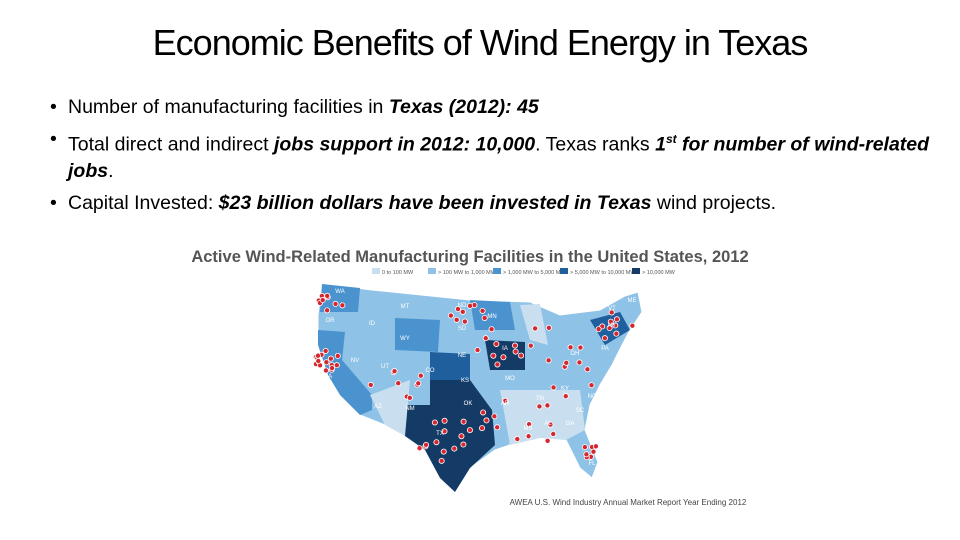 This screenshot has width=960, height=540. Describe the element at coordinates (540, 399) in the screenshot. I see `state-label: TN` at that location.